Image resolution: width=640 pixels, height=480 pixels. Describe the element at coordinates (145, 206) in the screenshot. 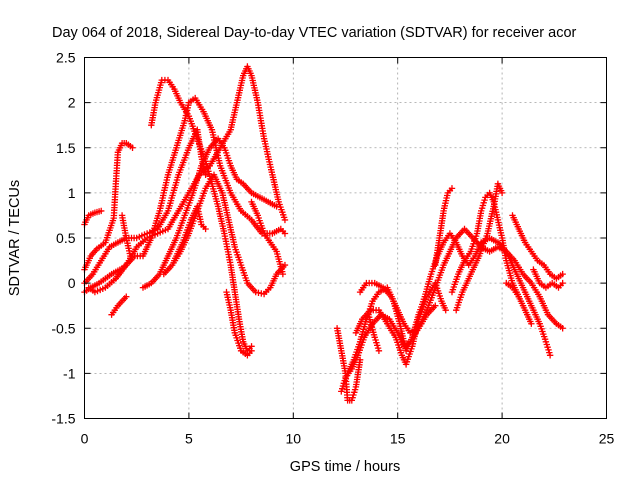

I see `series-arc03` at that location.